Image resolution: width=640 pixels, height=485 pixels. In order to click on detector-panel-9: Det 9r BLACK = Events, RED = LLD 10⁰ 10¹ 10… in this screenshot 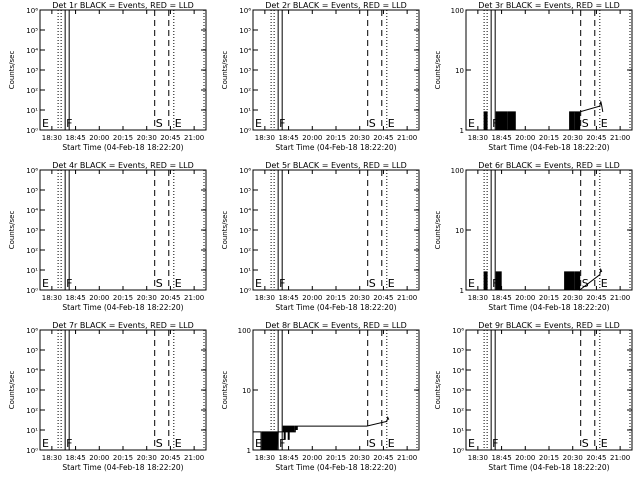, I will do `click(533, 396)`.